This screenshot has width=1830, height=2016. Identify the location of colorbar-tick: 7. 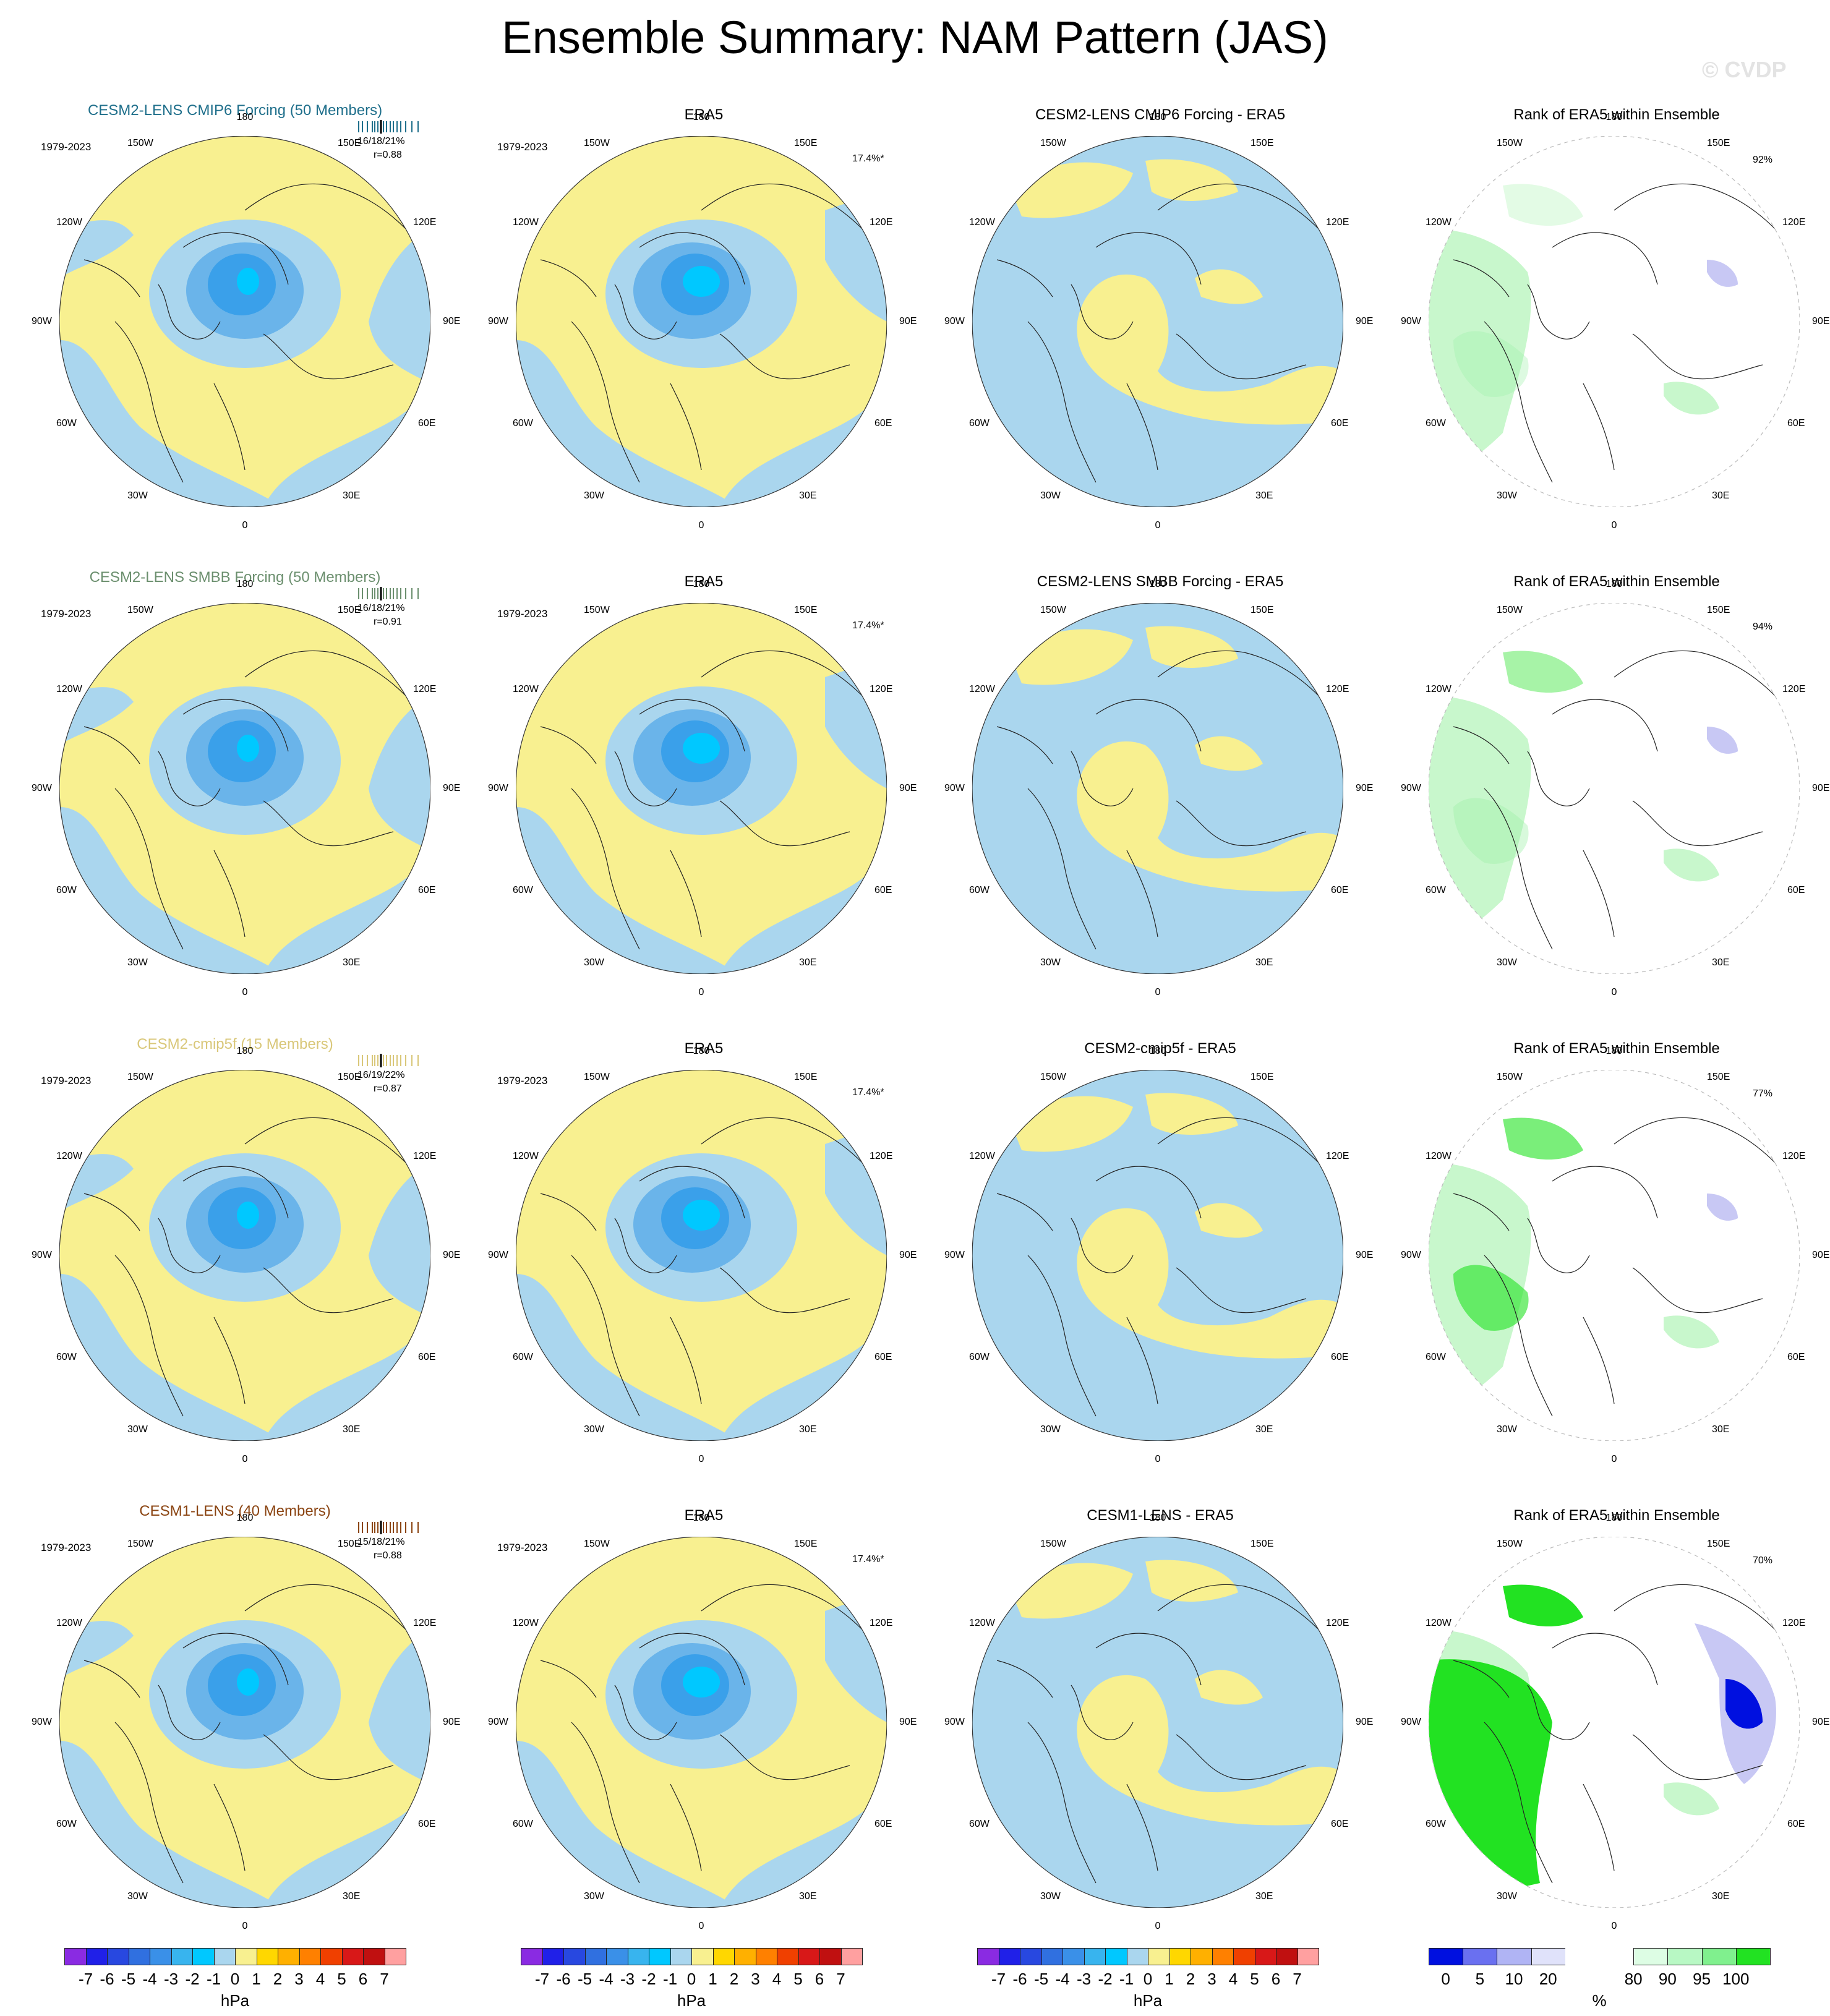
(840, 1979).